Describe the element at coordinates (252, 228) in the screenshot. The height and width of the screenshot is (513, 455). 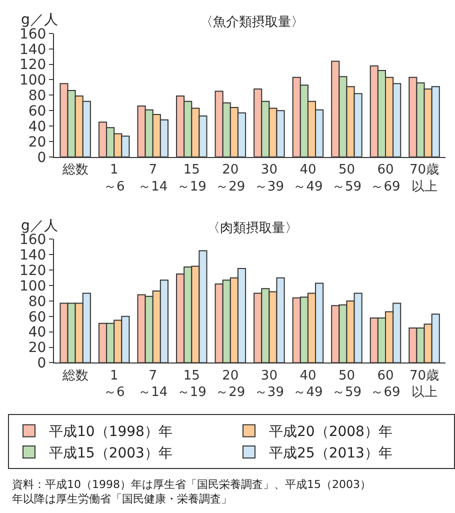
I see `chart-title: 〈肉類摂取量〉` at that location.